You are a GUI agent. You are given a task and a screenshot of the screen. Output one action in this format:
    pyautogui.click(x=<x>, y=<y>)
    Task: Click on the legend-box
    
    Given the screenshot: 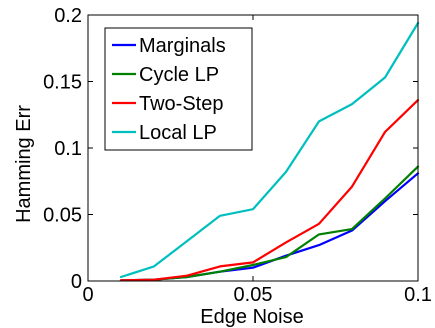 What is the action you would take?
    pyautogui.click(x=178, y=89)
    